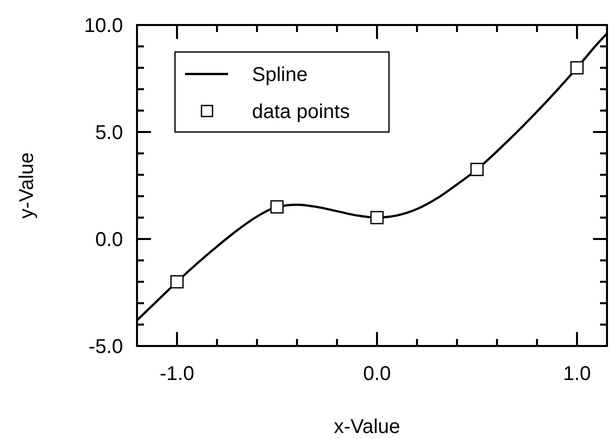  What do you see at coordinates (577, 374) in the screenshot?
I see `x-tick-label: 1.0` at bounding box center [577, 374].